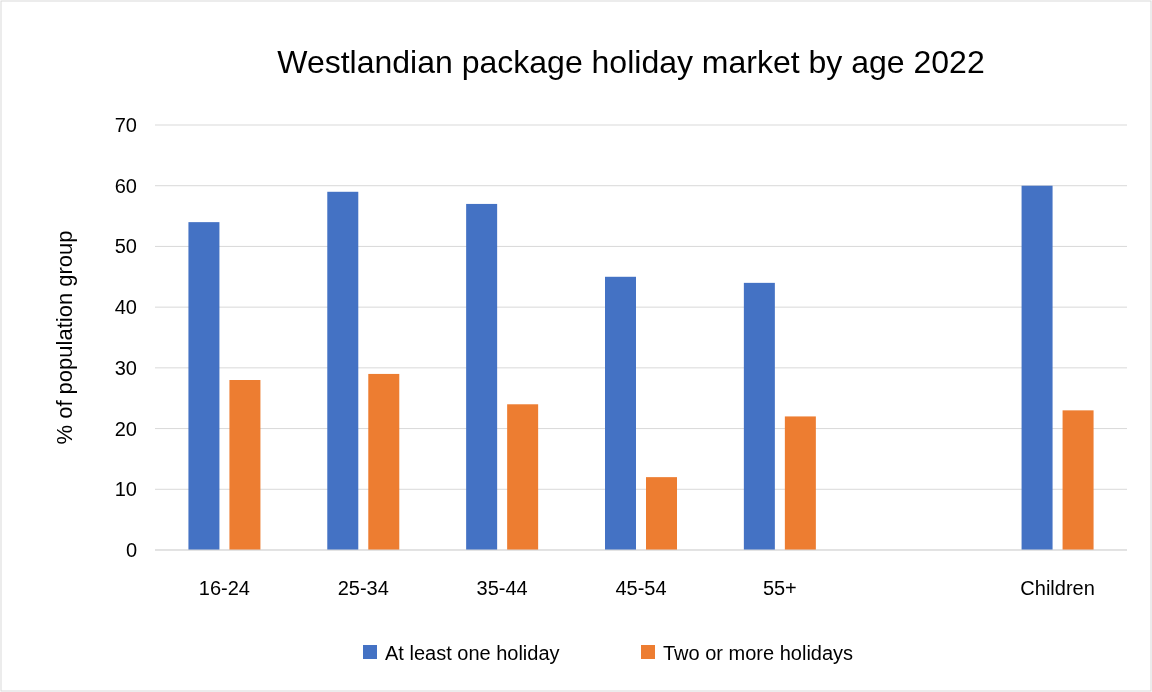 The width and height of the screenshot is (1152, 692). I want to click on x-tick-label: Children, so click(1057, 588).